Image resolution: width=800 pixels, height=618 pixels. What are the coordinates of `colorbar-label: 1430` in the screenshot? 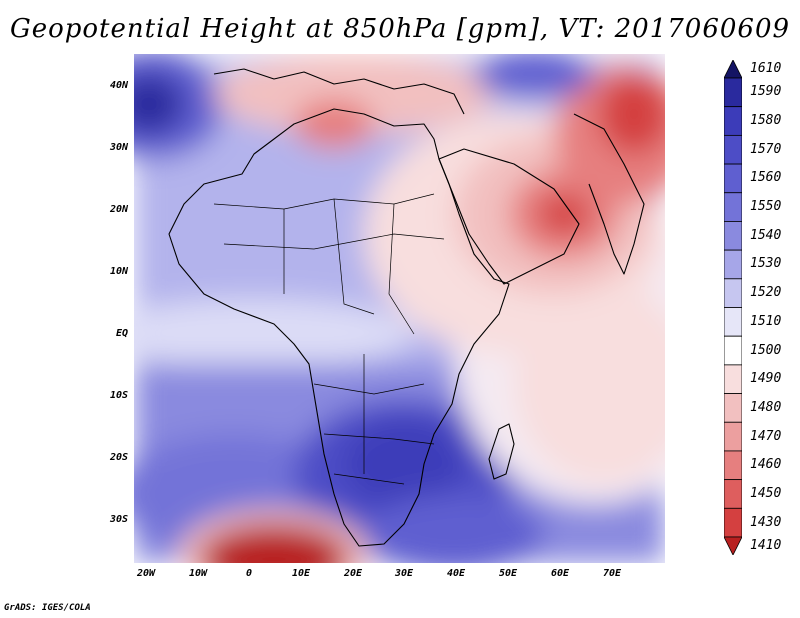 It's located at (766, 522).